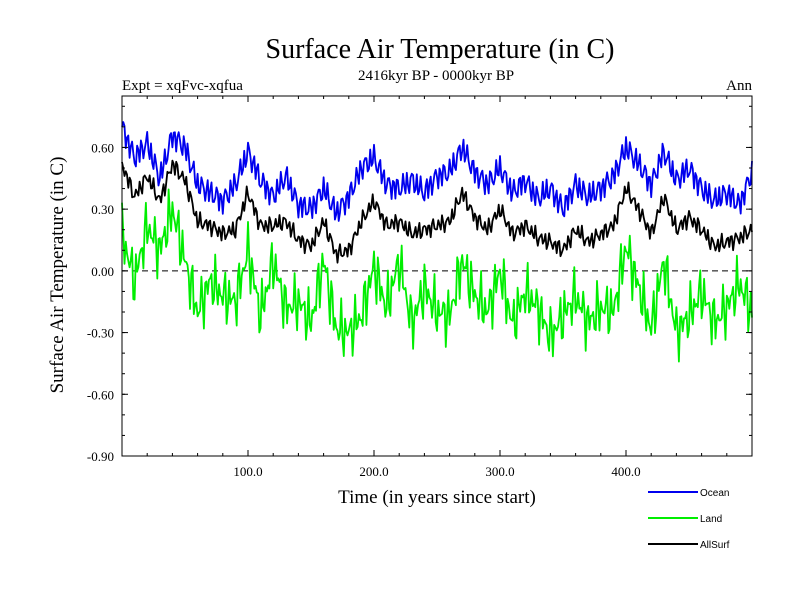  What do you see at coordinates (715, 545) in the screenshot?
I see `legend-label-allsurf: AllSurf` at bounding box center [715, 545].